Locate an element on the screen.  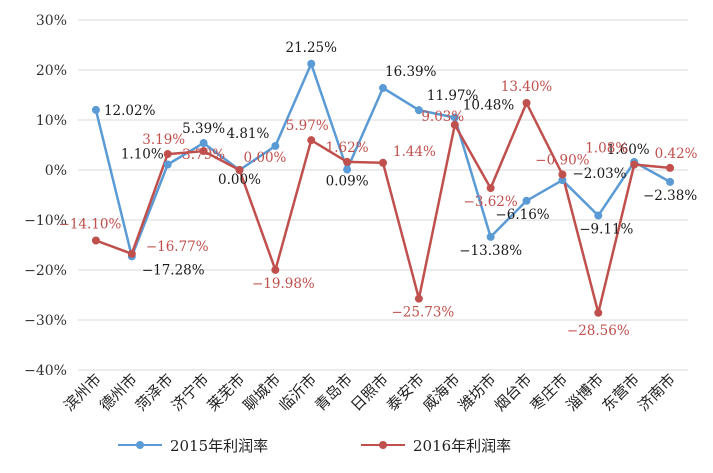
data-label: −2.03% is located at coordinates (599, 174).